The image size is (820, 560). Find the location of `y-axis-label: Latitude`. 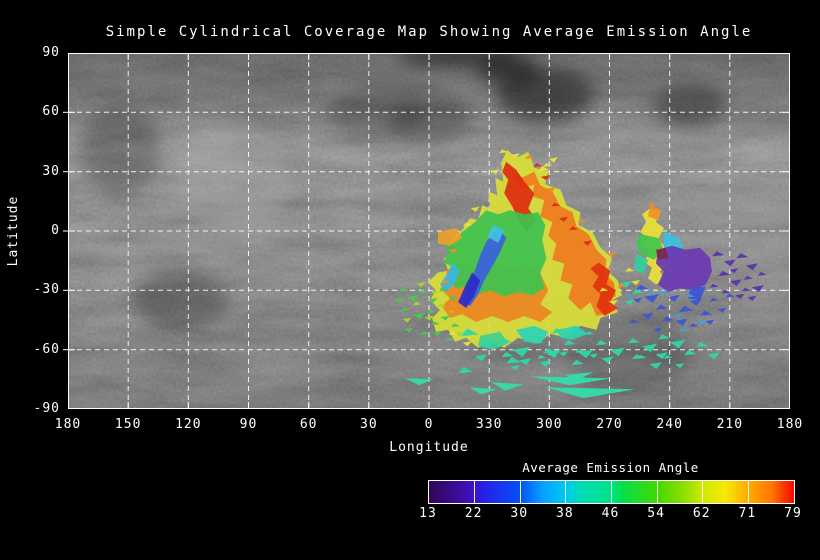

y-axis-label: Latitude is located at coordinates (13, 231).